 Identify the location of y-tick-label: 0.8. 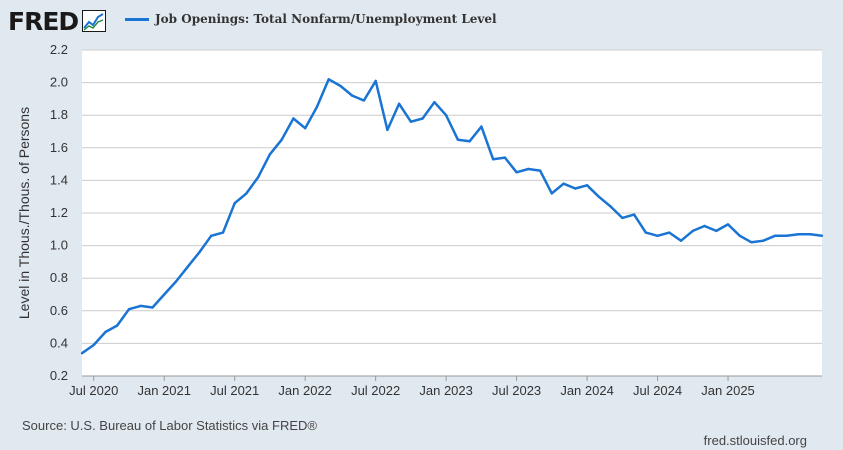
(59, 277).